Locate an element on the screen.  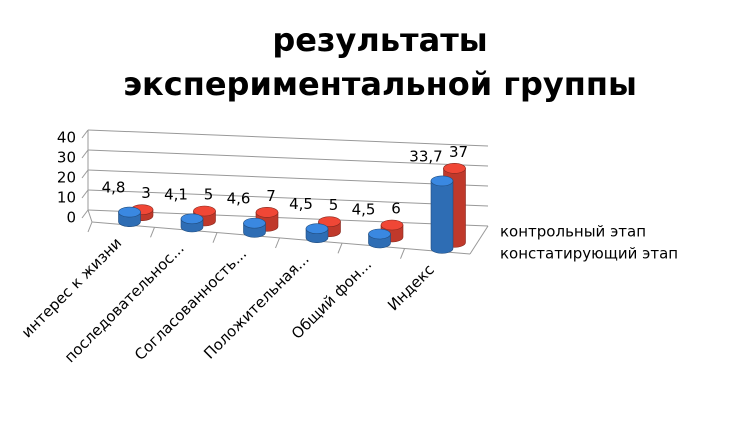
y-tick-label: 20 is located at coordinates (66, 178).